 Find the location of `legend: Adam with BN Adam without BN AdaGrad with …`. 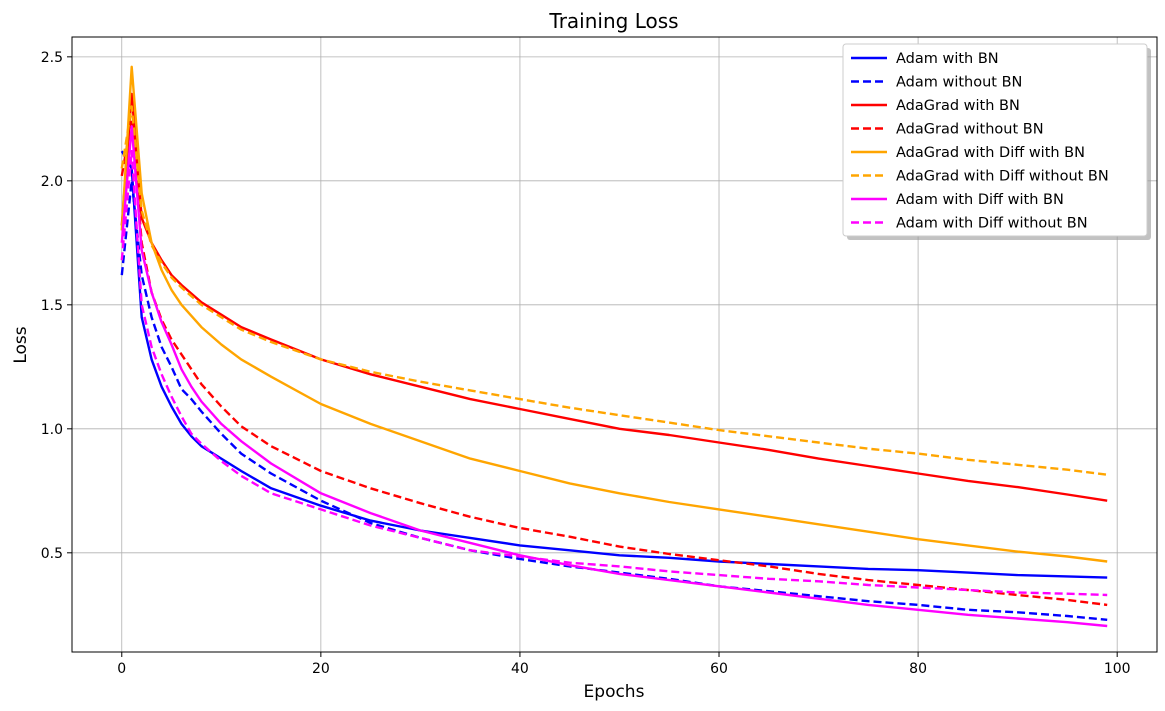

legend: Adam with BN Adam without BN AdaGrad with … is located at coordinates (996, 141).